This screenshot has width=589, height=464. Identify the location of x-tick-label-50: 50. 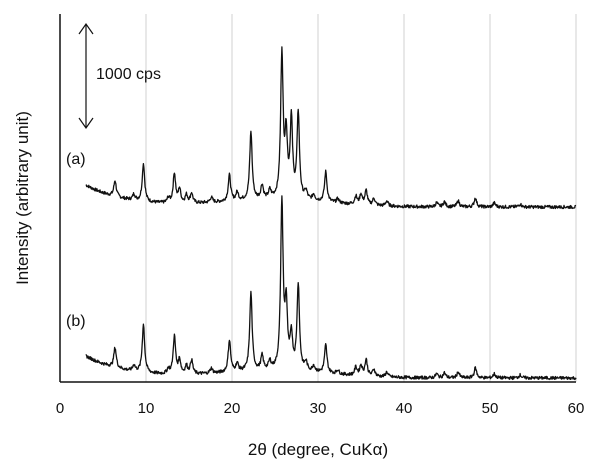
(490, 408).